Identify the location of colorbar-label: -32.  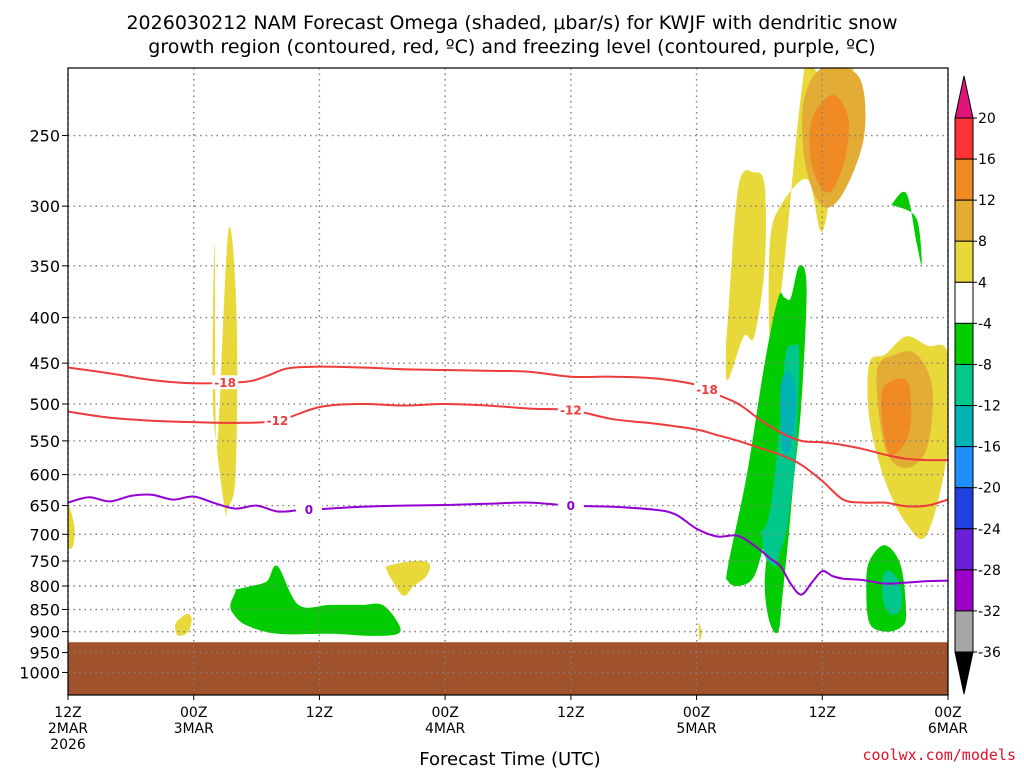
(989, 612).